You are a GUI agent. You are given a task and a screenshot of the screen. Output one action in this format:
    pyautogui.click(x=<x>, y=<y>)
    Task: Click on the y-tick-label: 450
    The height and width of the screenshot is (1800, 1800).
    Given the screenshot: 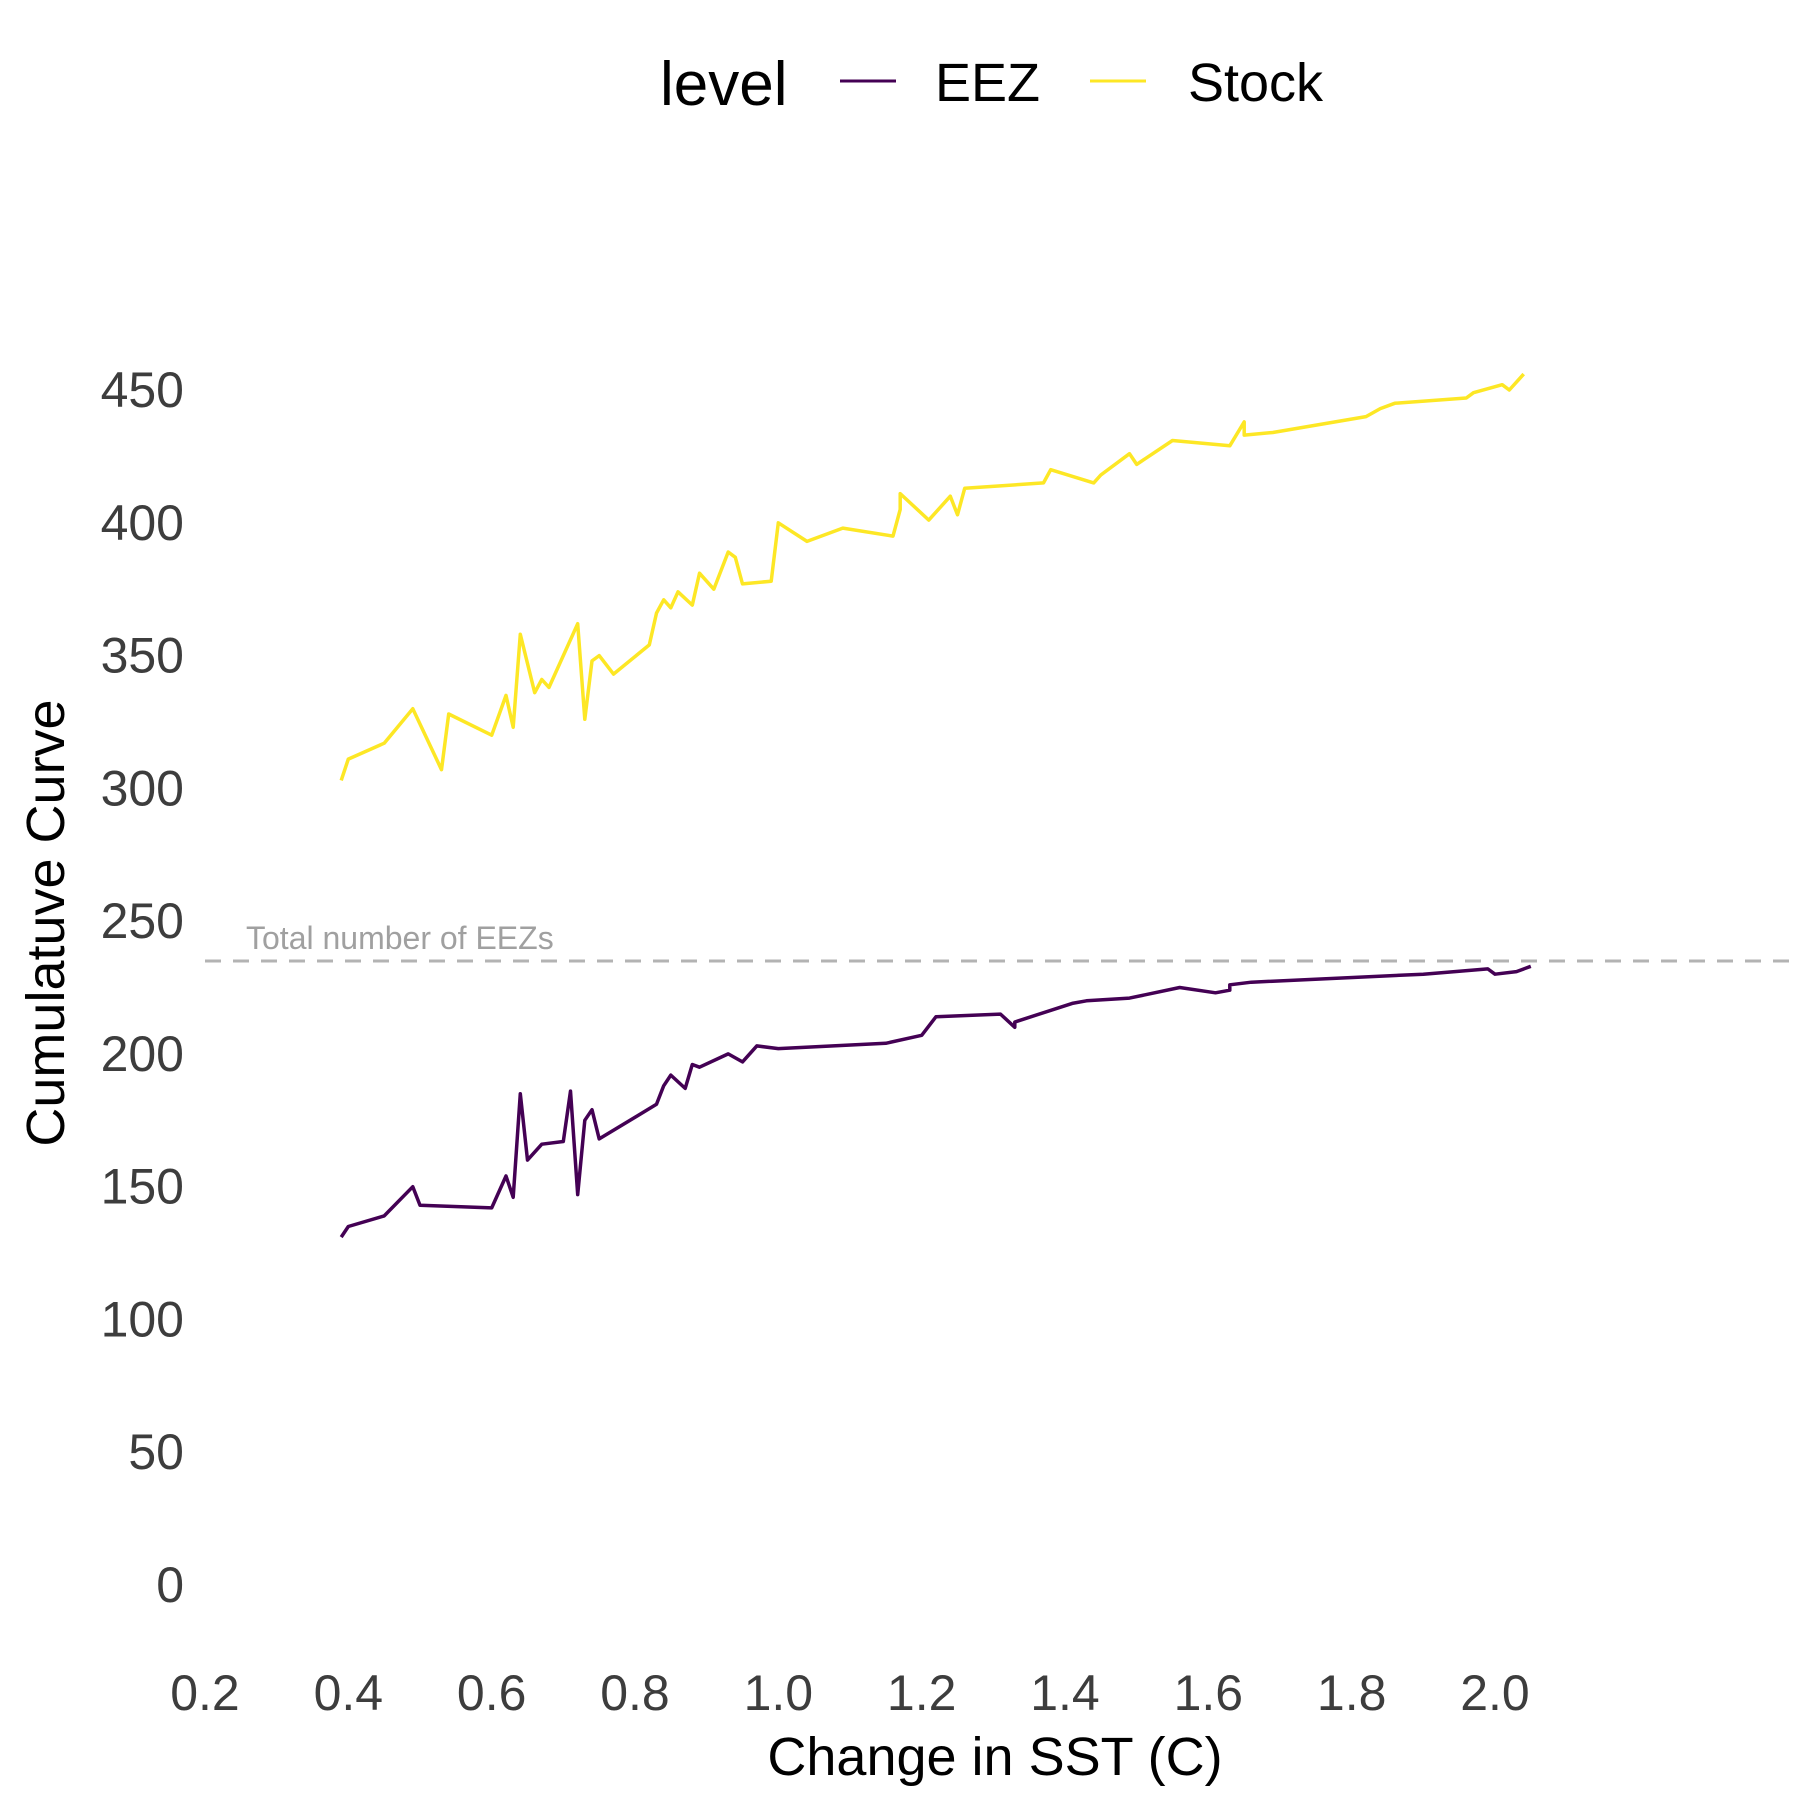 What is the action you would take?
    pyautogui.click(x=142, y=390)
    